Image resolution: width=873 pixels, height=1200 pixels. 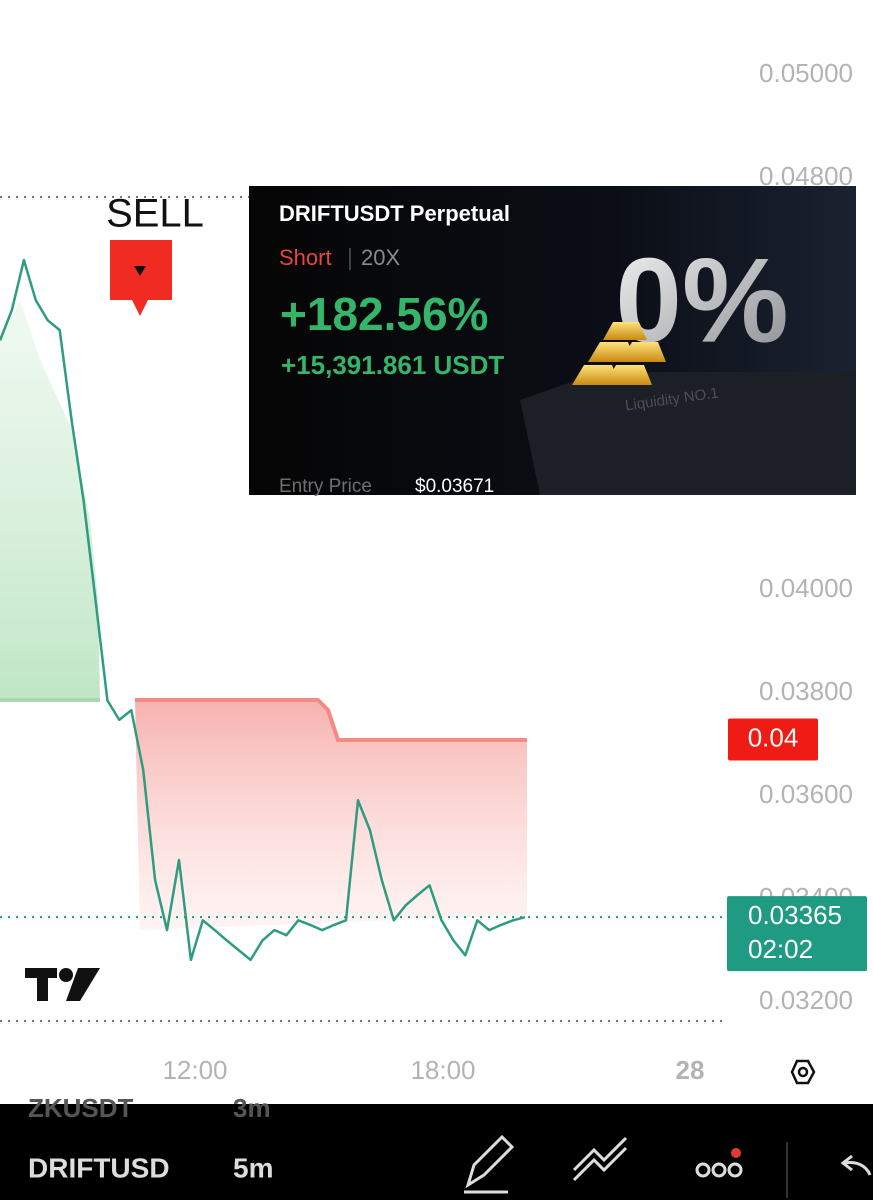 What do you see at coordinates (394, 213) in the screenshot?
I see `card-title: DRIFTUSDT Perpetual` at bounding box center [394, 213].